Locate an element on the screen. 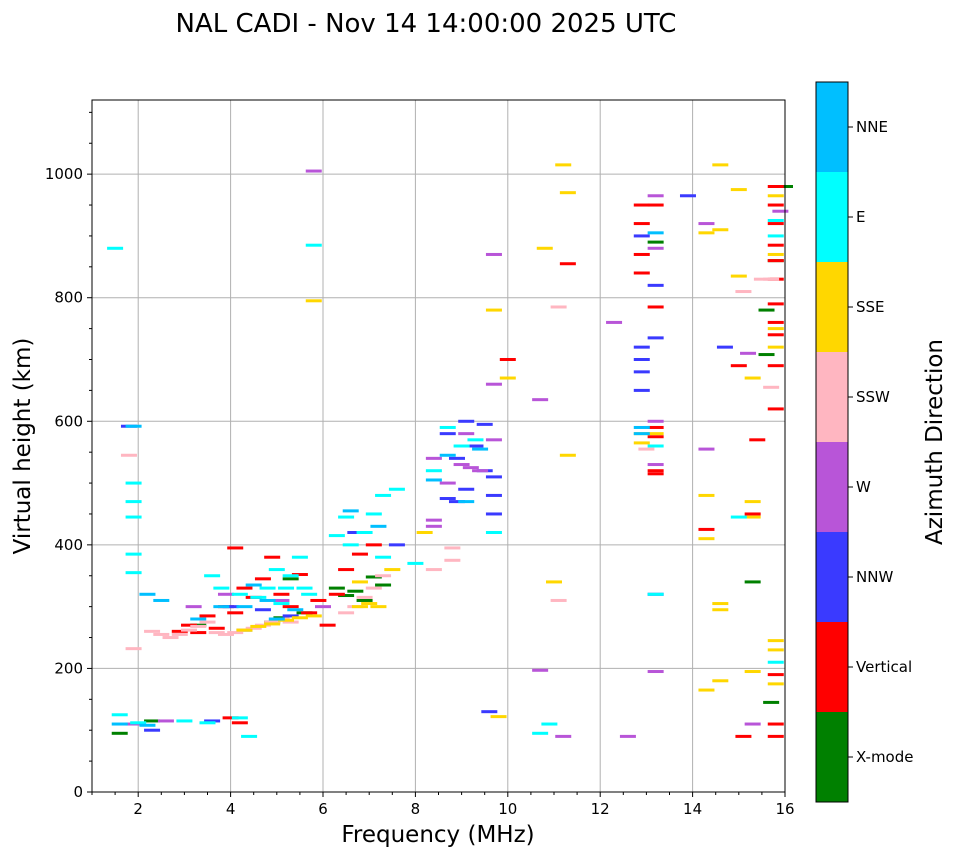 This screenshot has width=958, height=857. colorbar-swatch-sse is located at coordinates (832, 307).